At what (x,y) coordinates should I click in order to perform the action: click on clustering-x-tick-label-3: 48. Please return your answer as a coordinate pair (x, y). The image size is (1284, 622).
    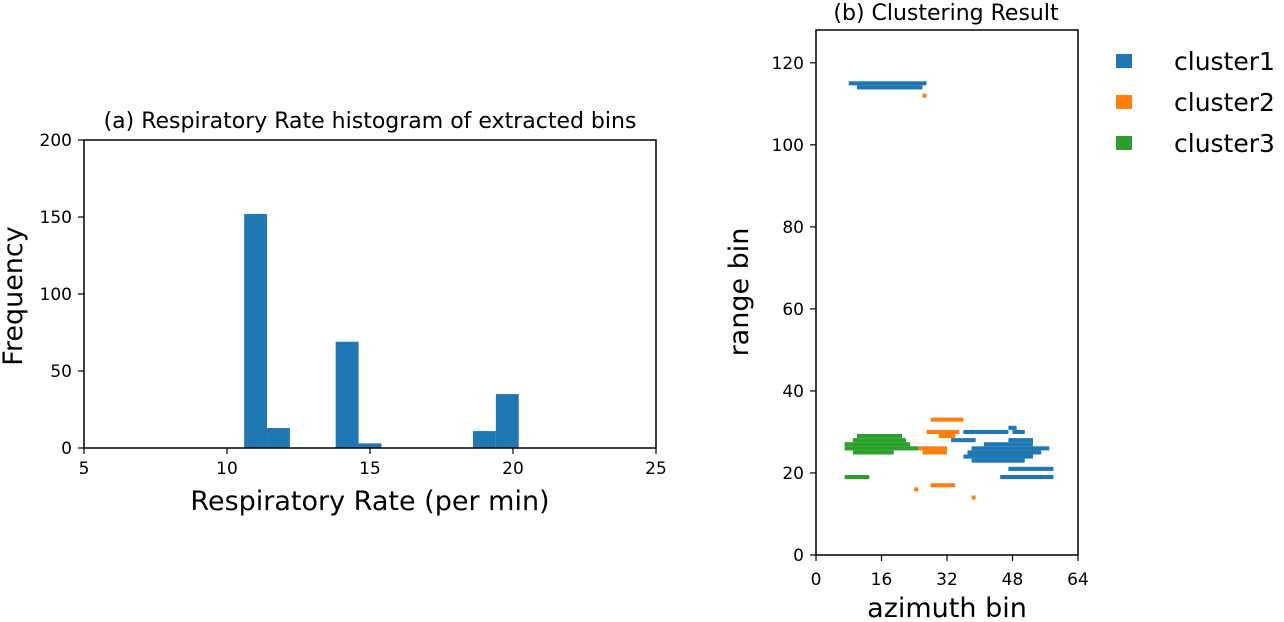
    Looking at the image, I should click on (1013, 580).